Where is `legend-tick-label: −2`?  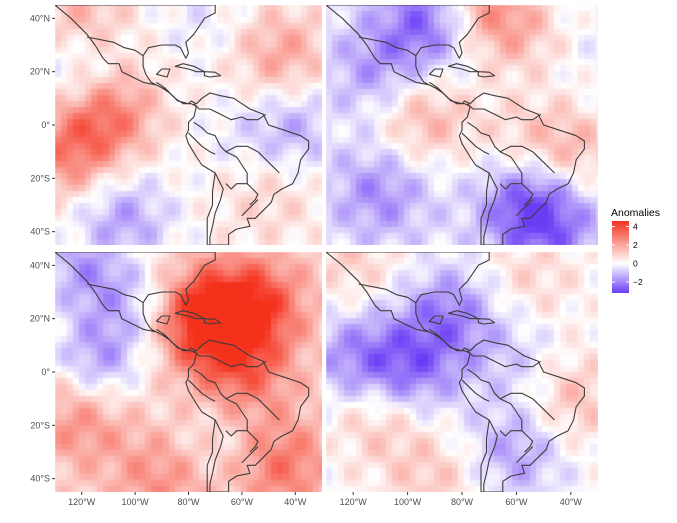
legend-tick-label: −2 is located at coordinates (638, 282).